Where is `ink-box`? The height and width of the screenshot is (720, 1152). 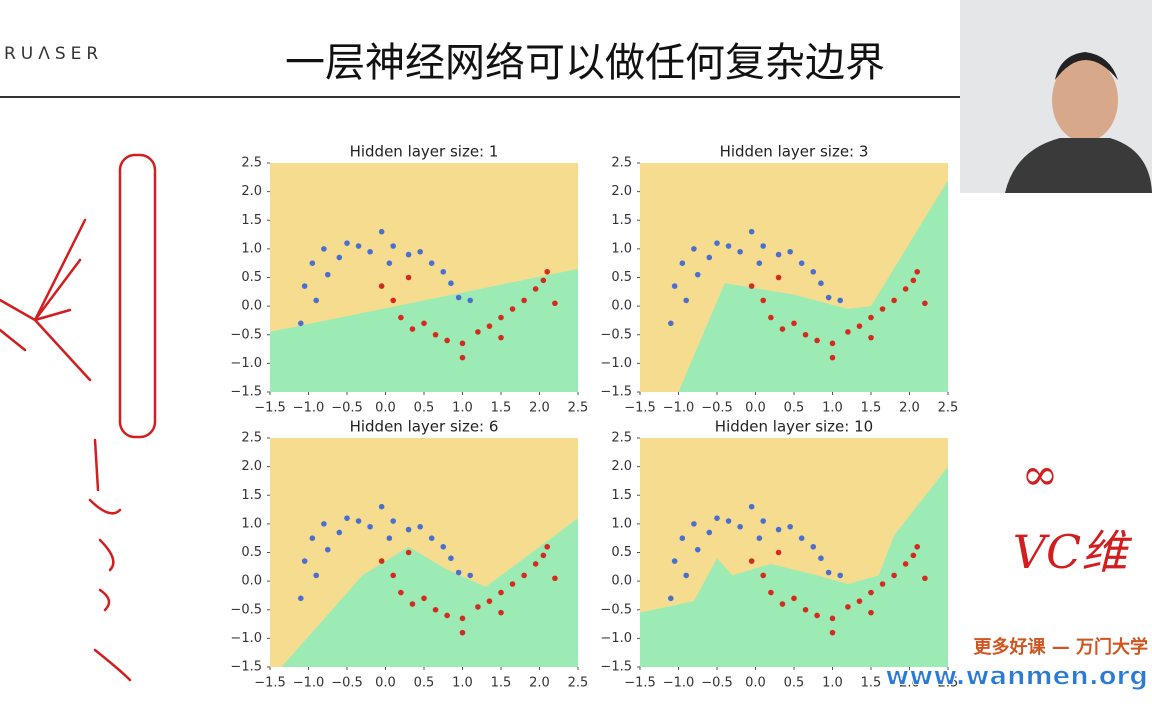 ink-box is located at coordinates (137, 296).